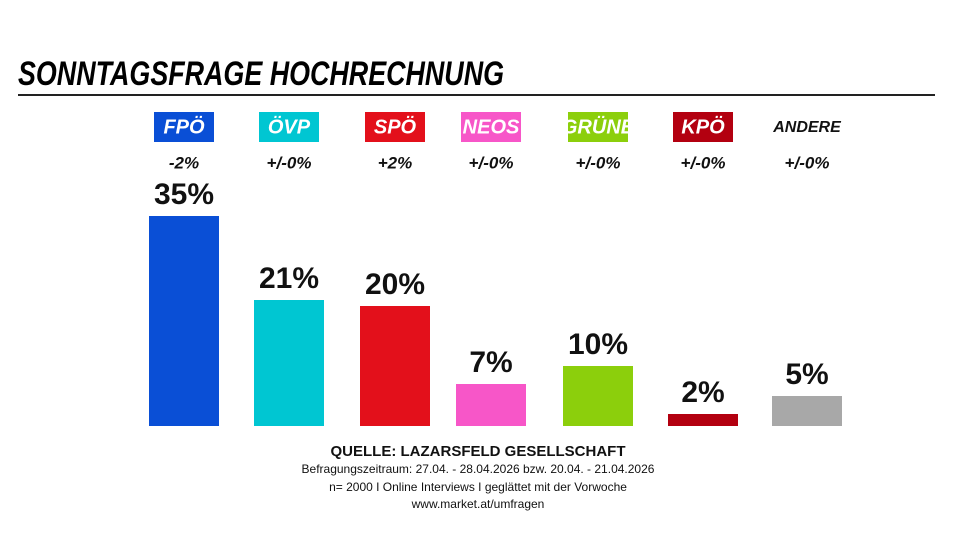  I want to click on change-label: +2%, so click(395, 162).